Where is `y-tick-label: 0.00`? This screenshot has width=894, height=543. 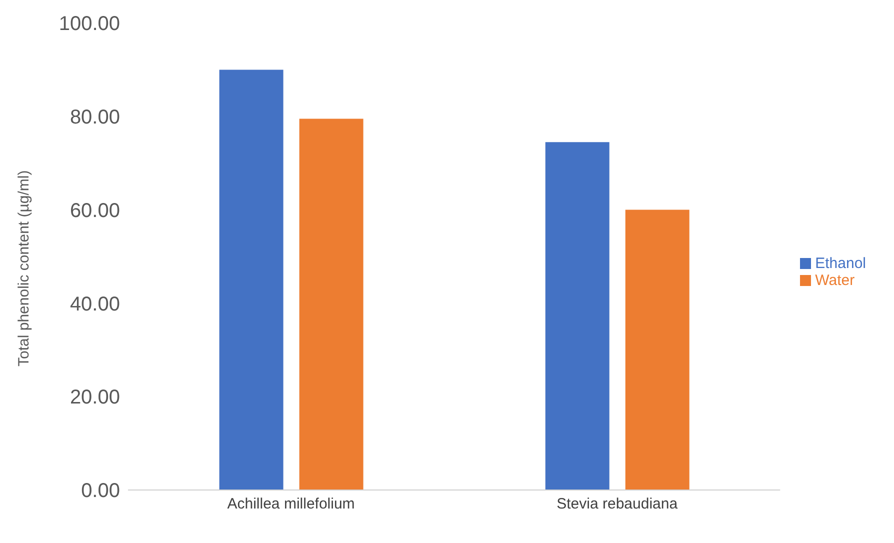 y-tick-label: 0.00 is located at coordinates (100, 491).